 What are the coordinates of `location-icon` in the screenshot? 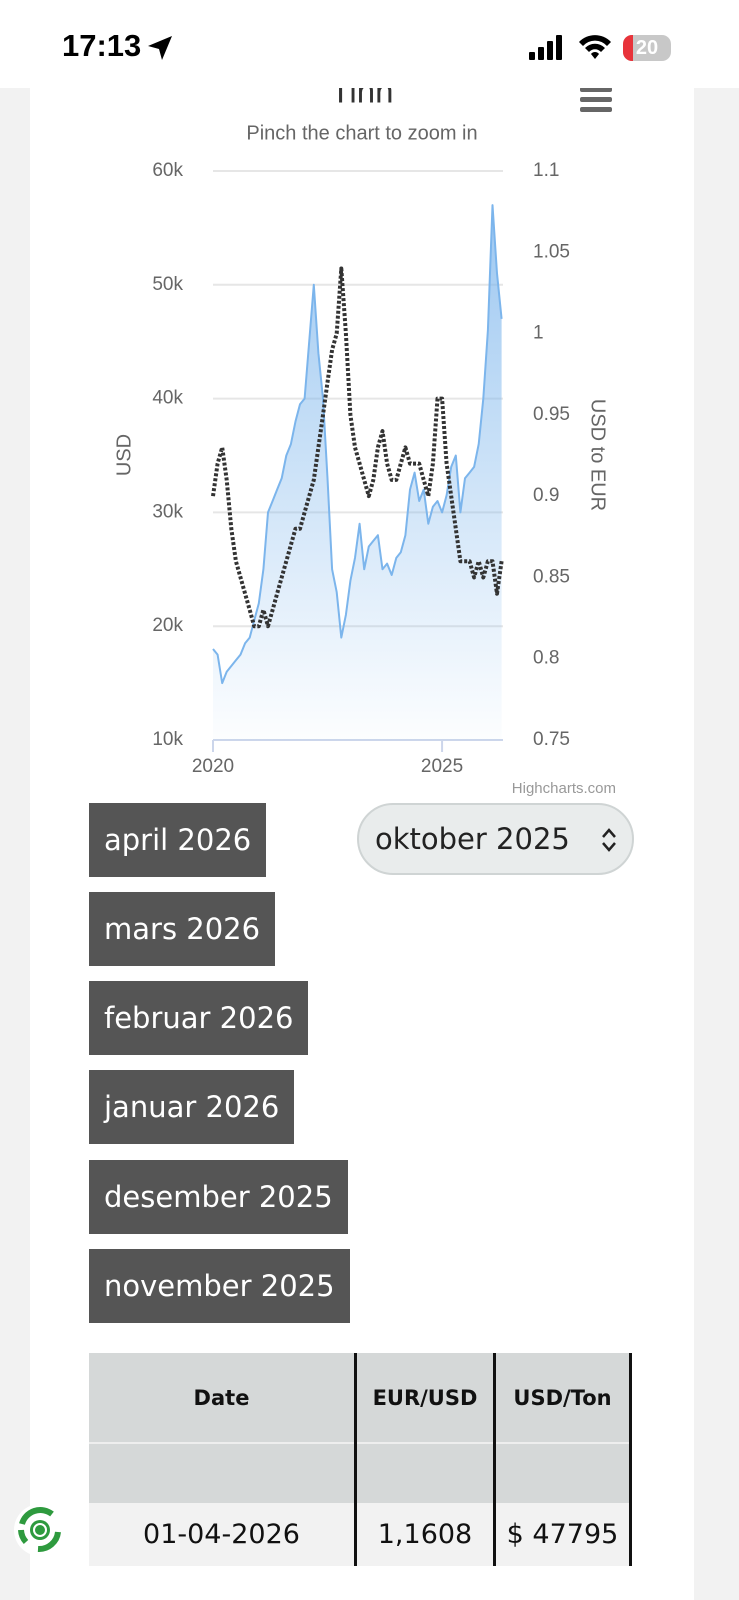 It's located at (160, 48).